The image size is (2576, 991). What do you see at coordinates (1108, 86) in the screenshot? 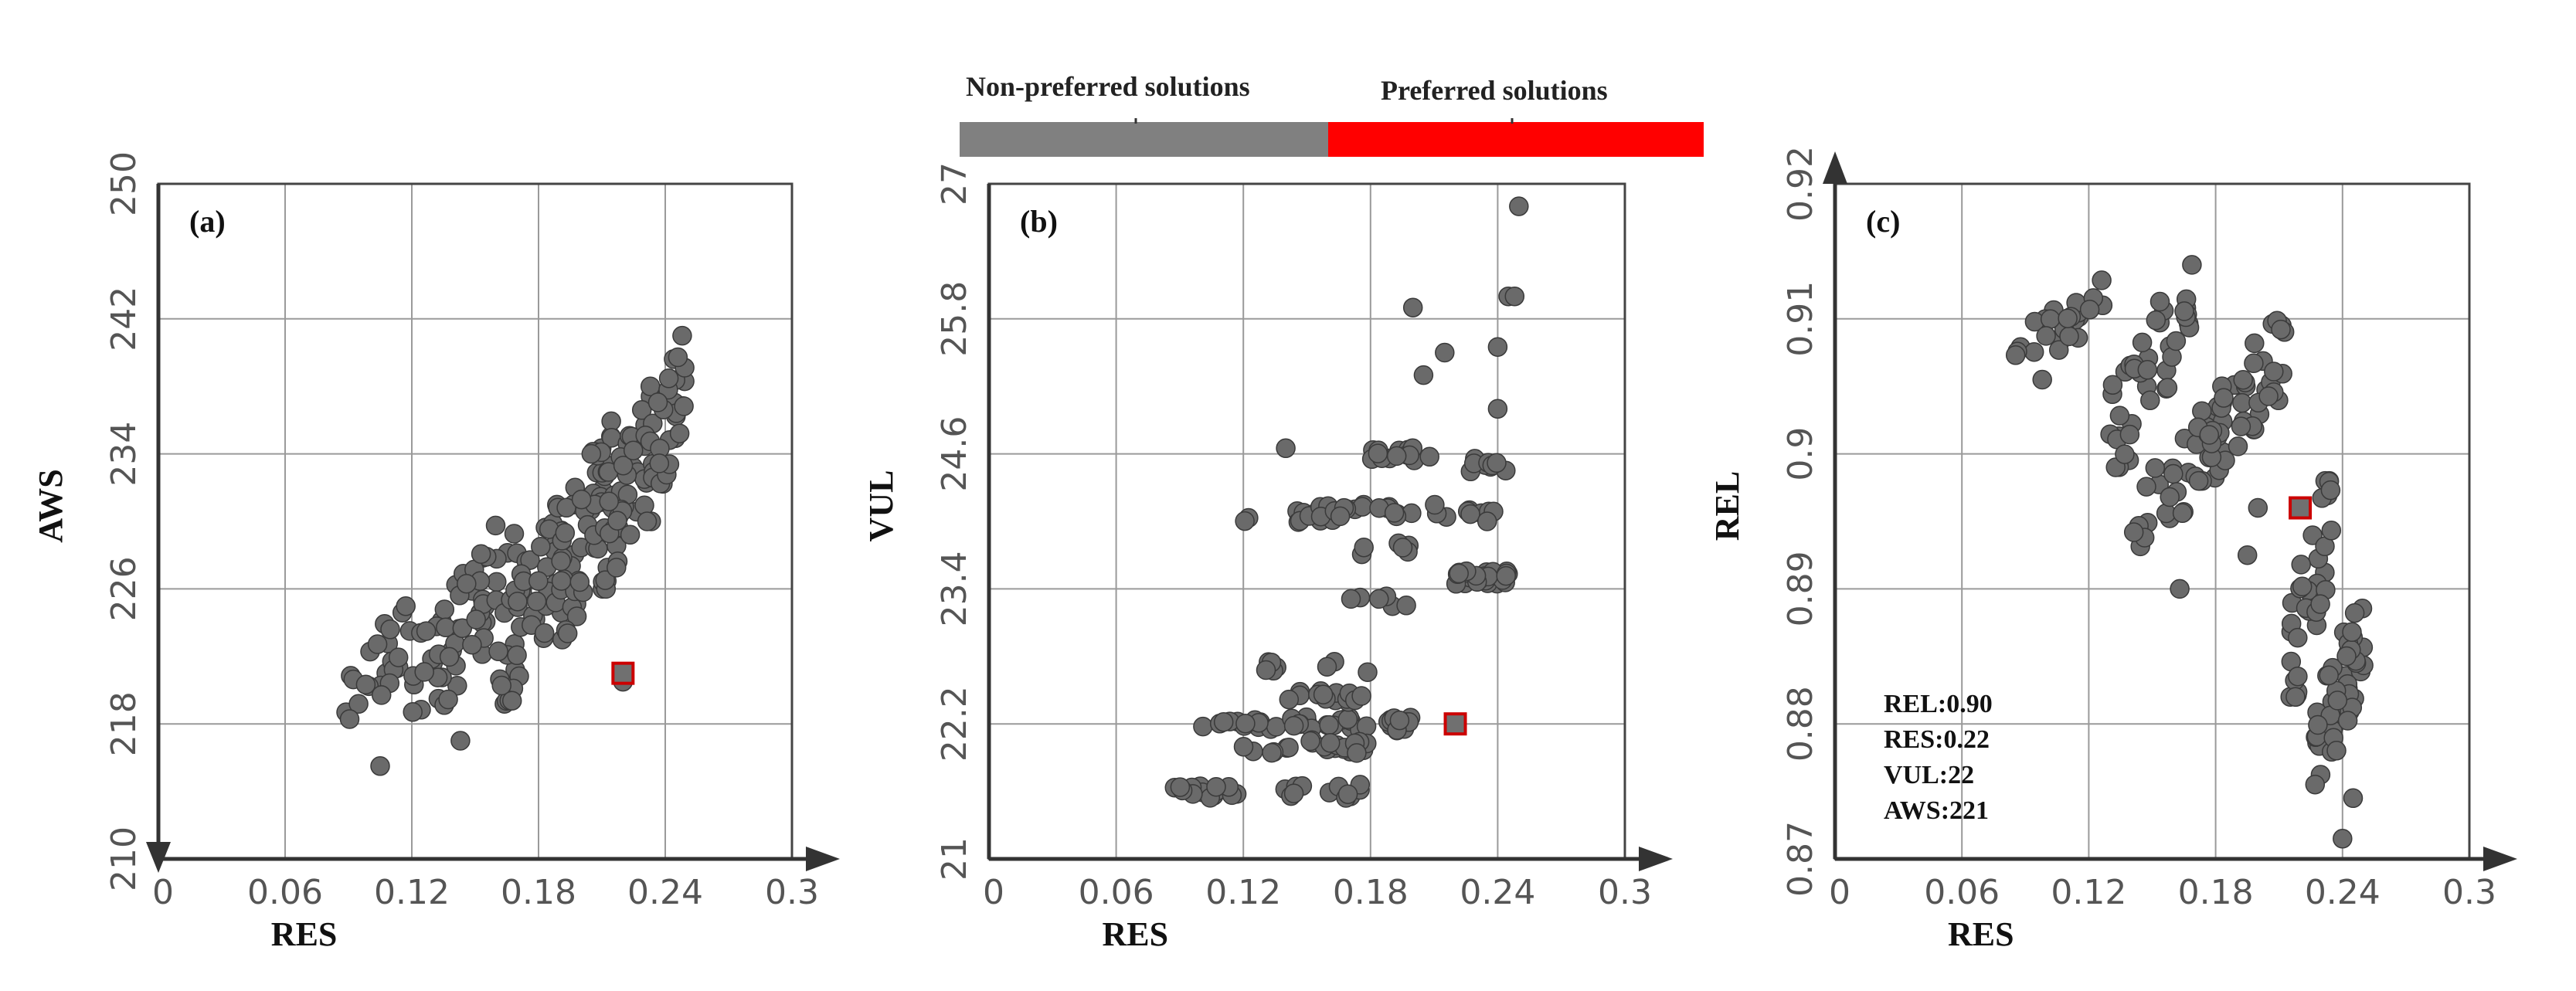
I see `legend-label-non-preferred: Non-preferred solutions` at bounding box center [1108, 86].